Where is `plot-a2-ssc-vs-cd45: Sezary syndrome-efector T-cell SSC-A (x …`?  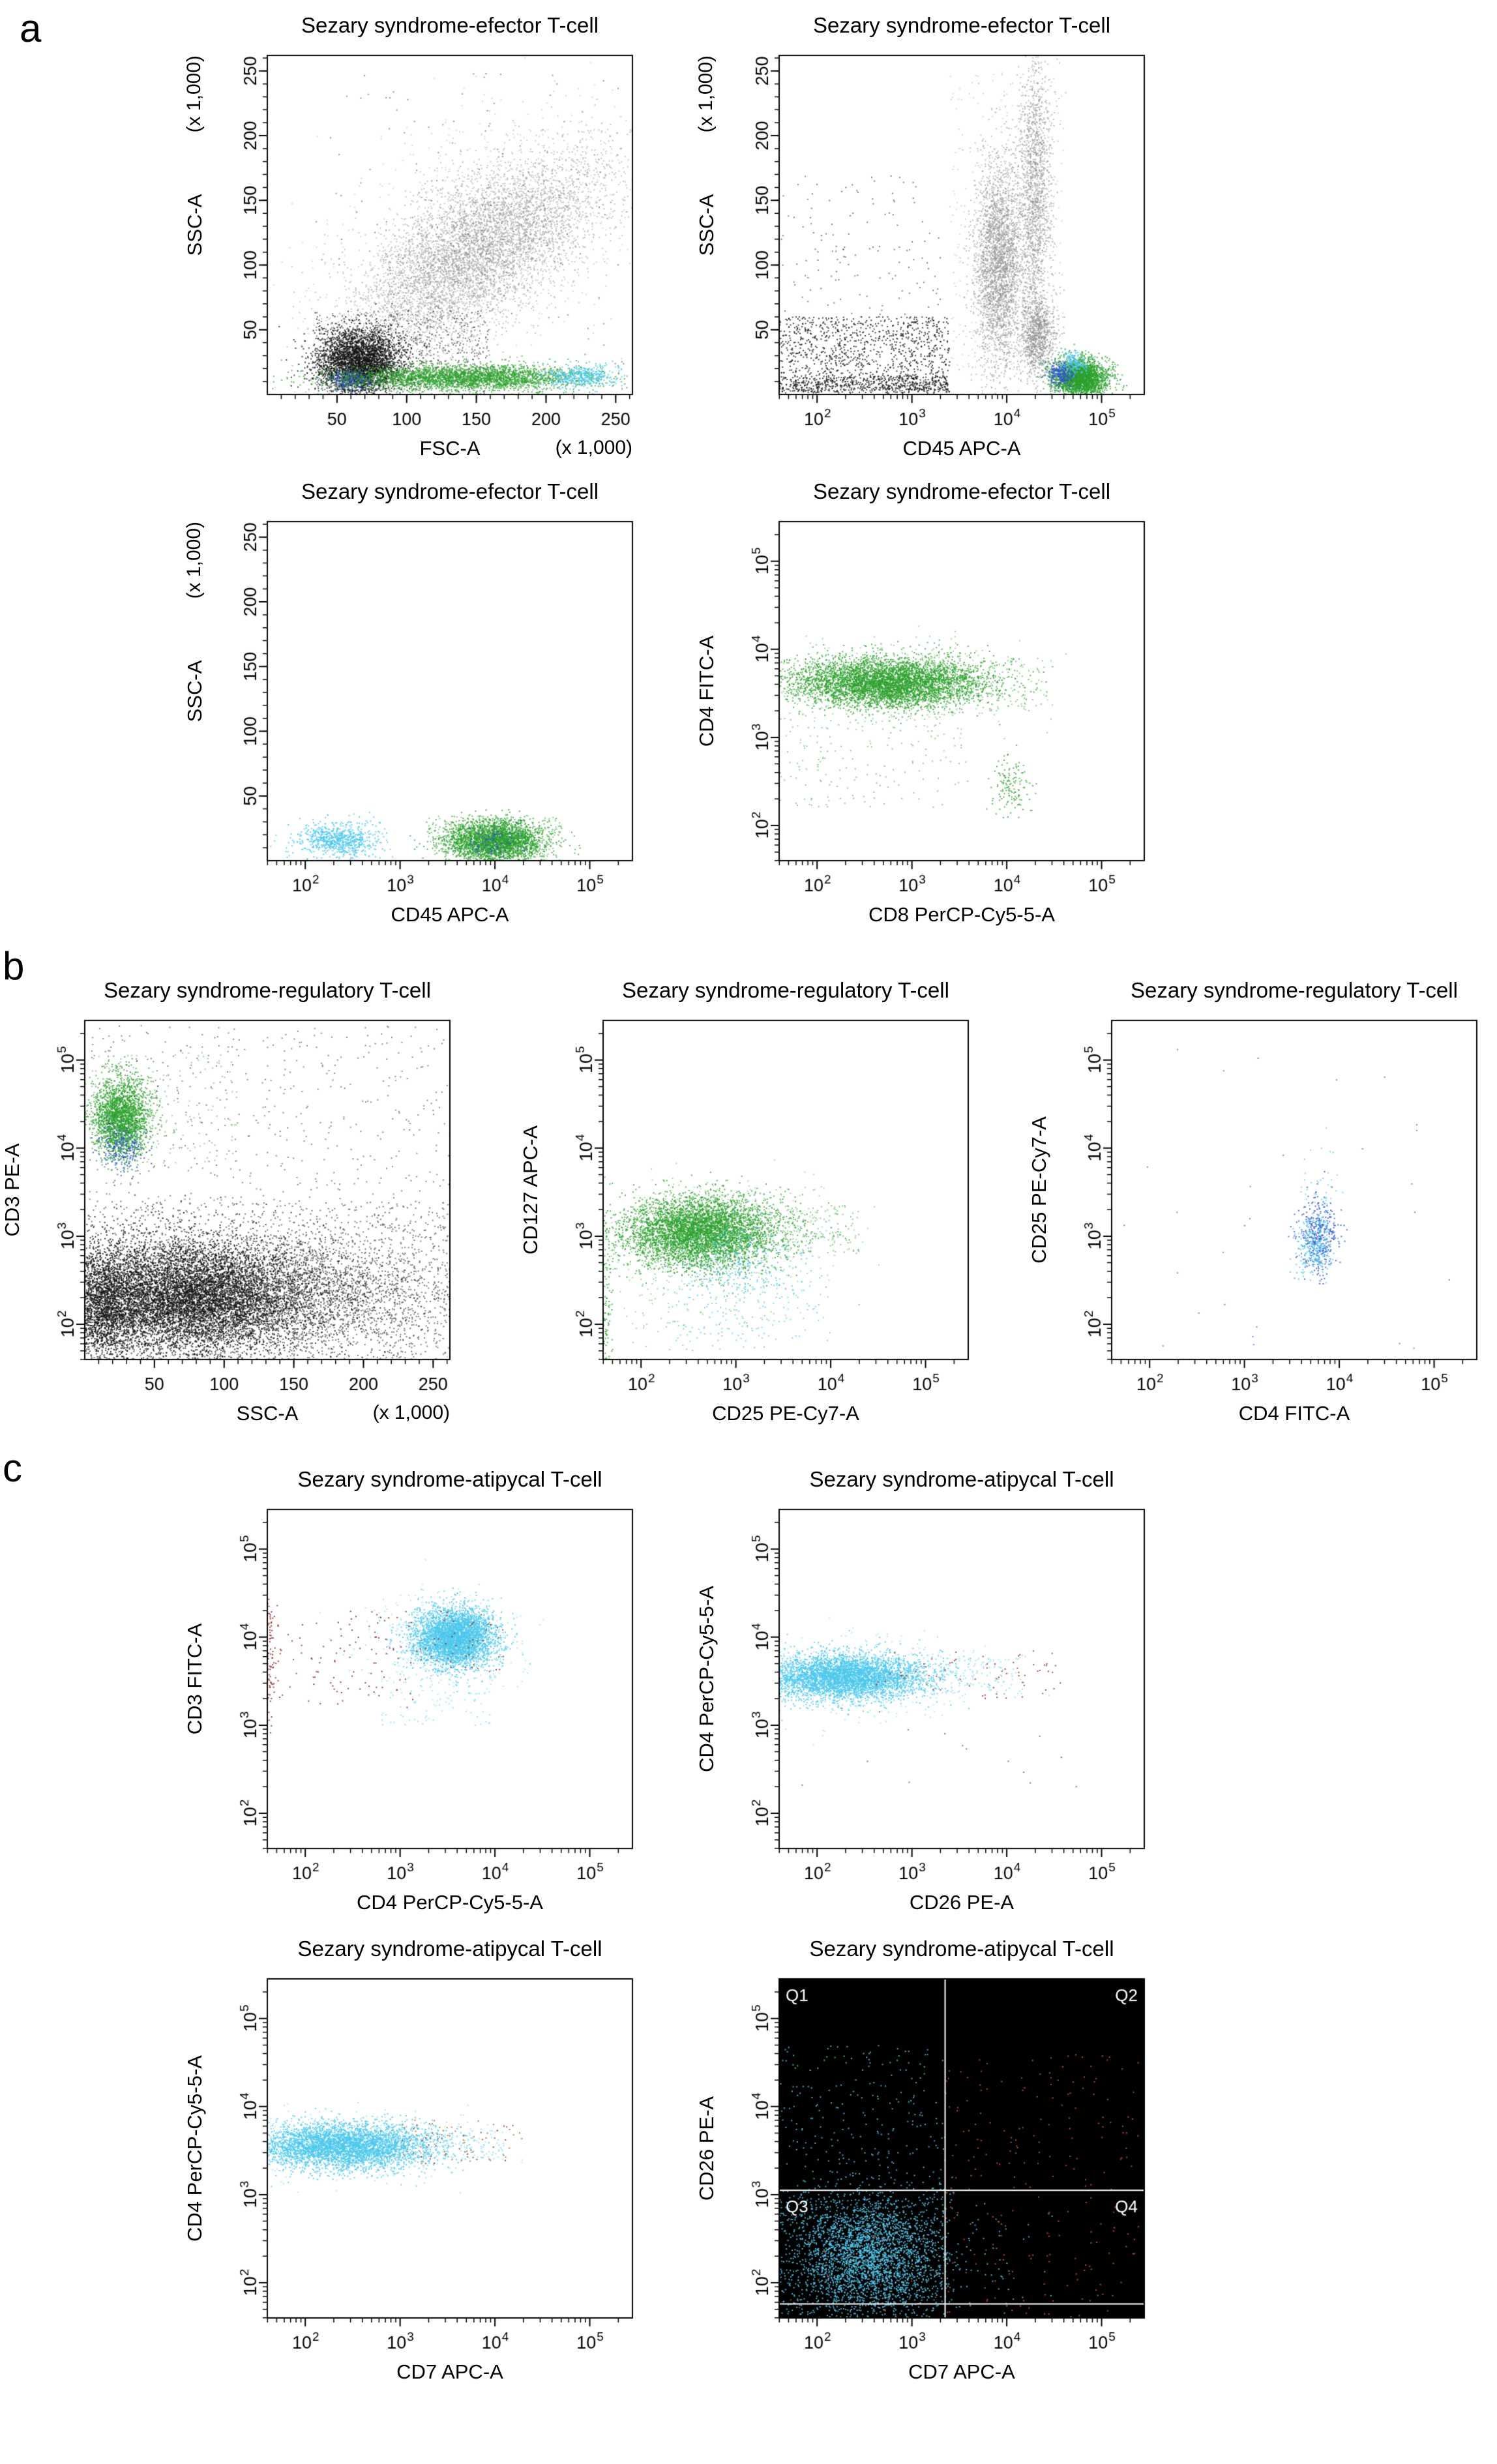
plot-a2-ssc-vs-cd45: Sezary syndrome-efector T-cell SSC-A (x … is located at coordinates (929, 241).